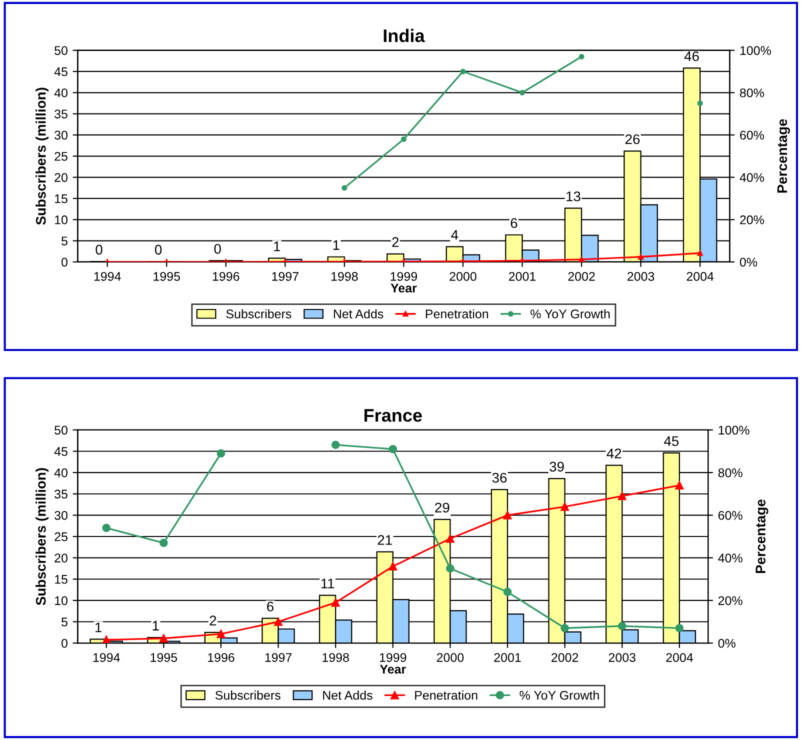  What do you see at coordinates (327, 583) in the screenshot?
I see `data-label: 11` at bounding box center [327, 583].